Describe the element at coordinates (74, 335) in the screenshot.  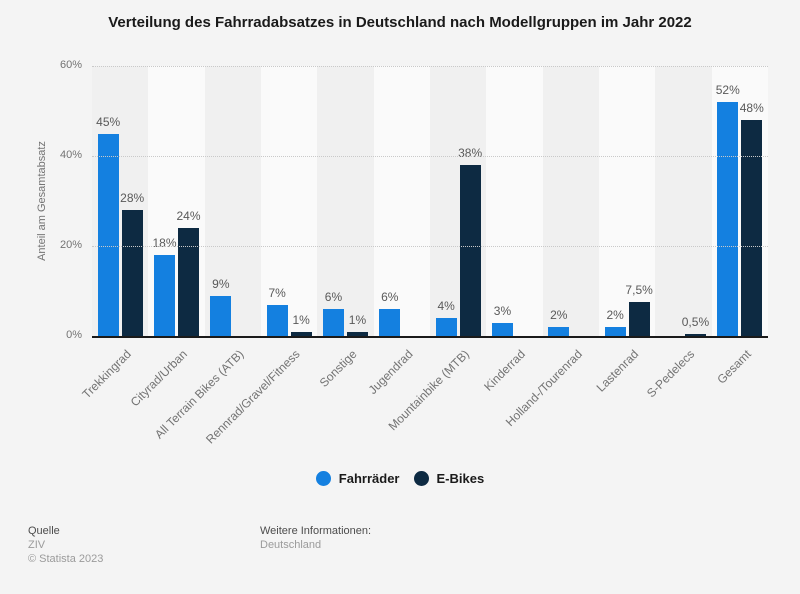
I see `y-tick-label: 0%` at that location.